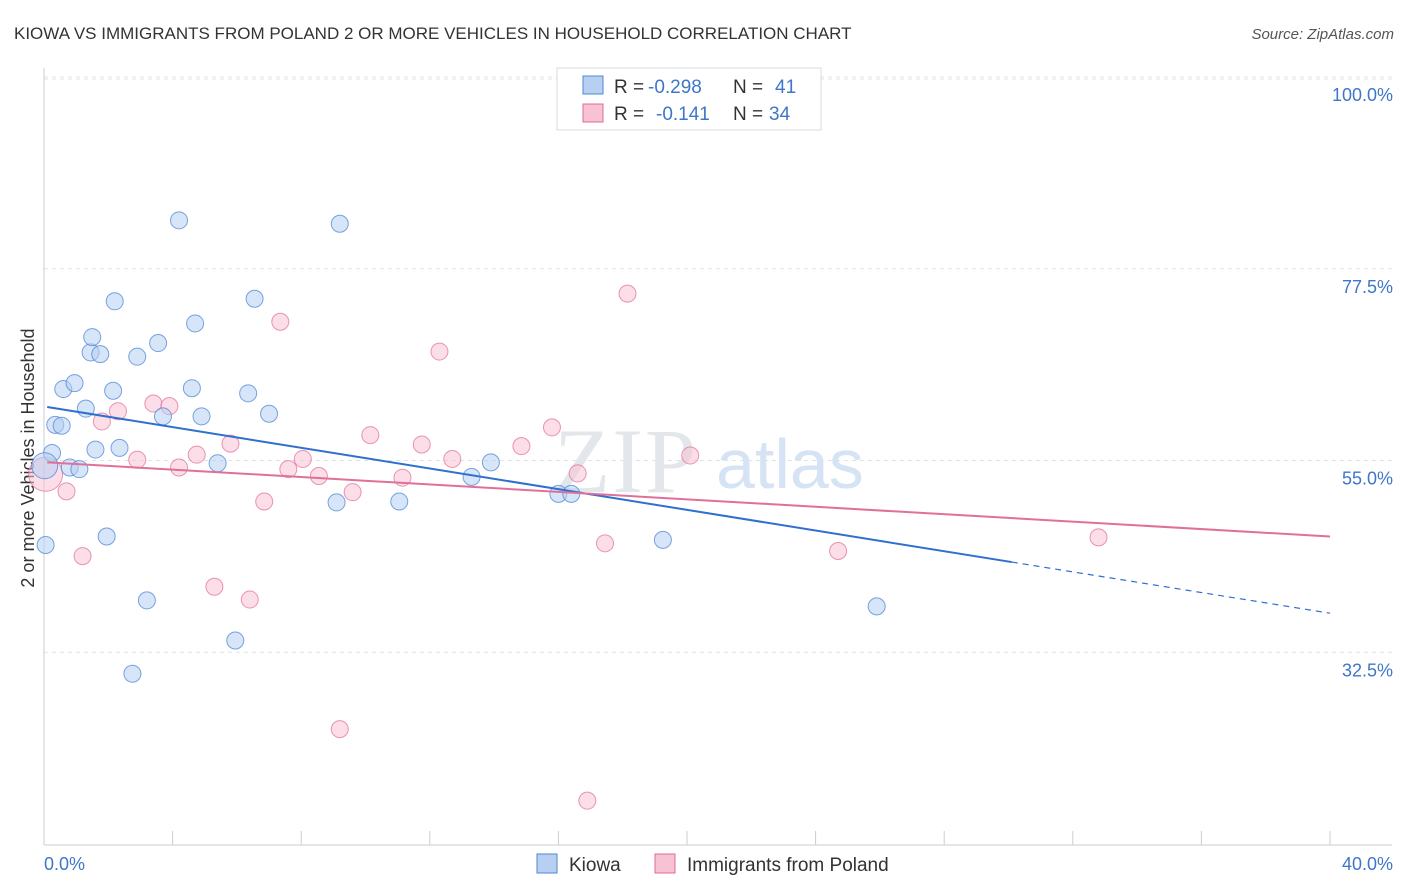 The image size is (1406, 892). I want to click on bottom-legend-swatch-poland, so click(665, 863).